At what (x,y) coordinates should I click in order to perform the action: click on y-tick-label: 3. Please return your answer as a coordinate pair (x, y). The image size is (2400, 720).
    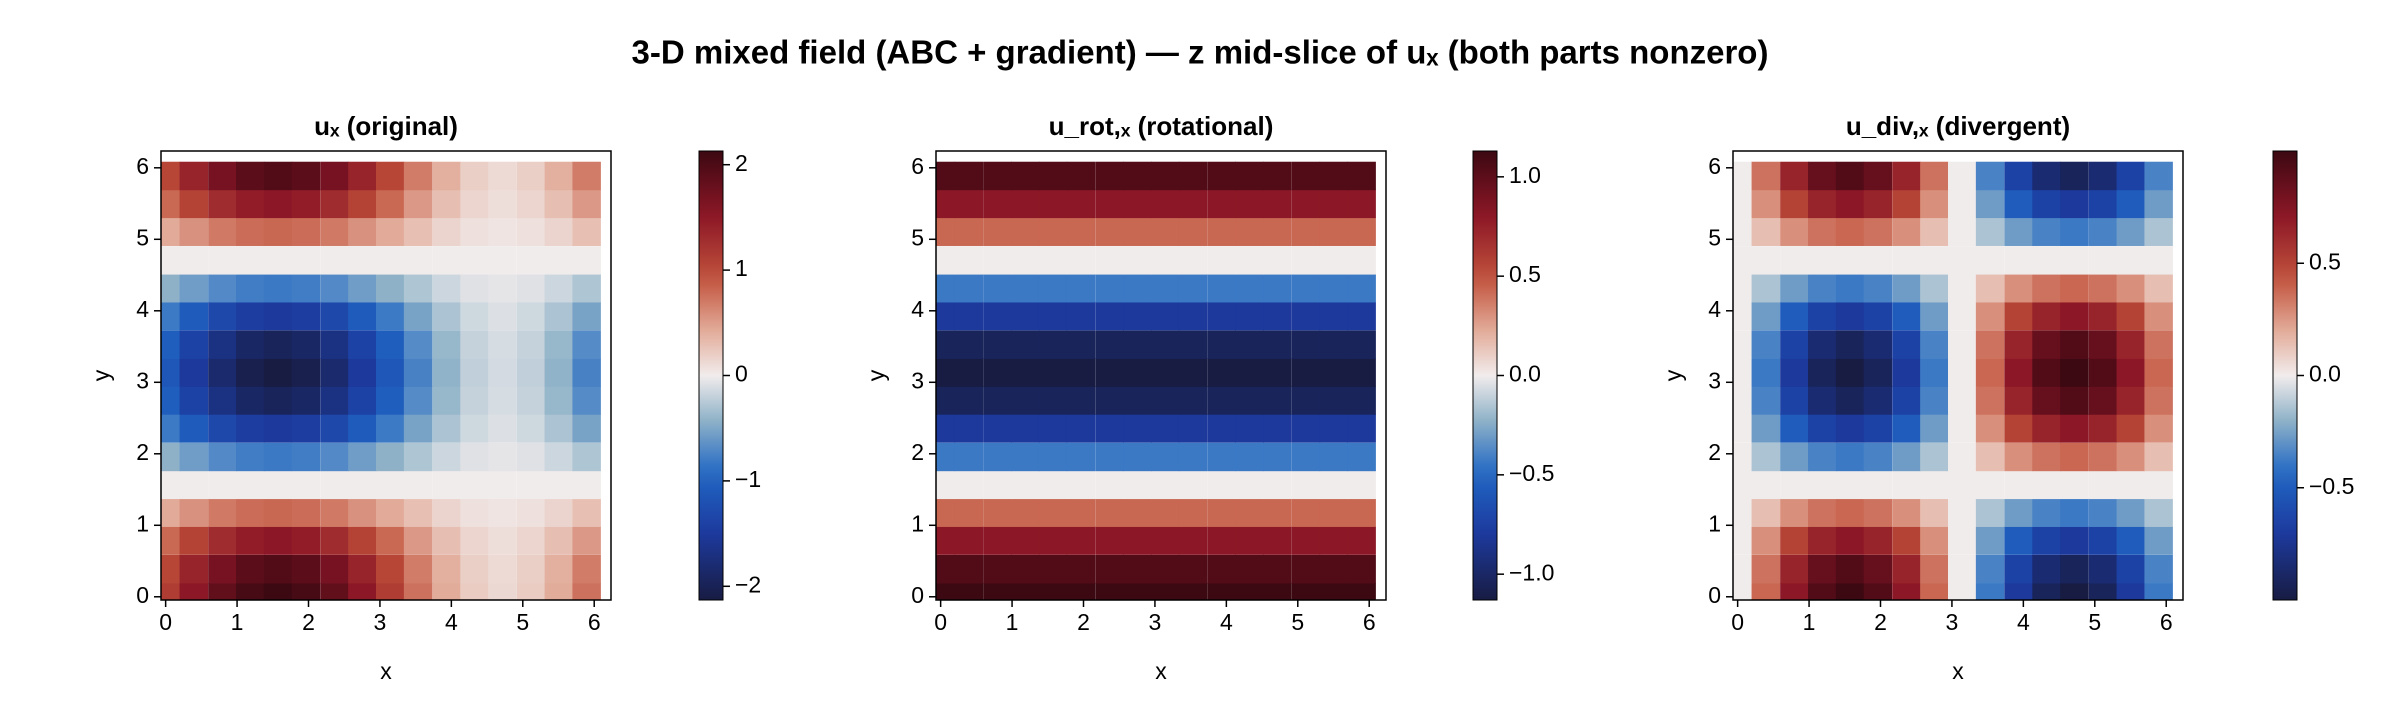
    Looking at the image, I should click on (142, 380).